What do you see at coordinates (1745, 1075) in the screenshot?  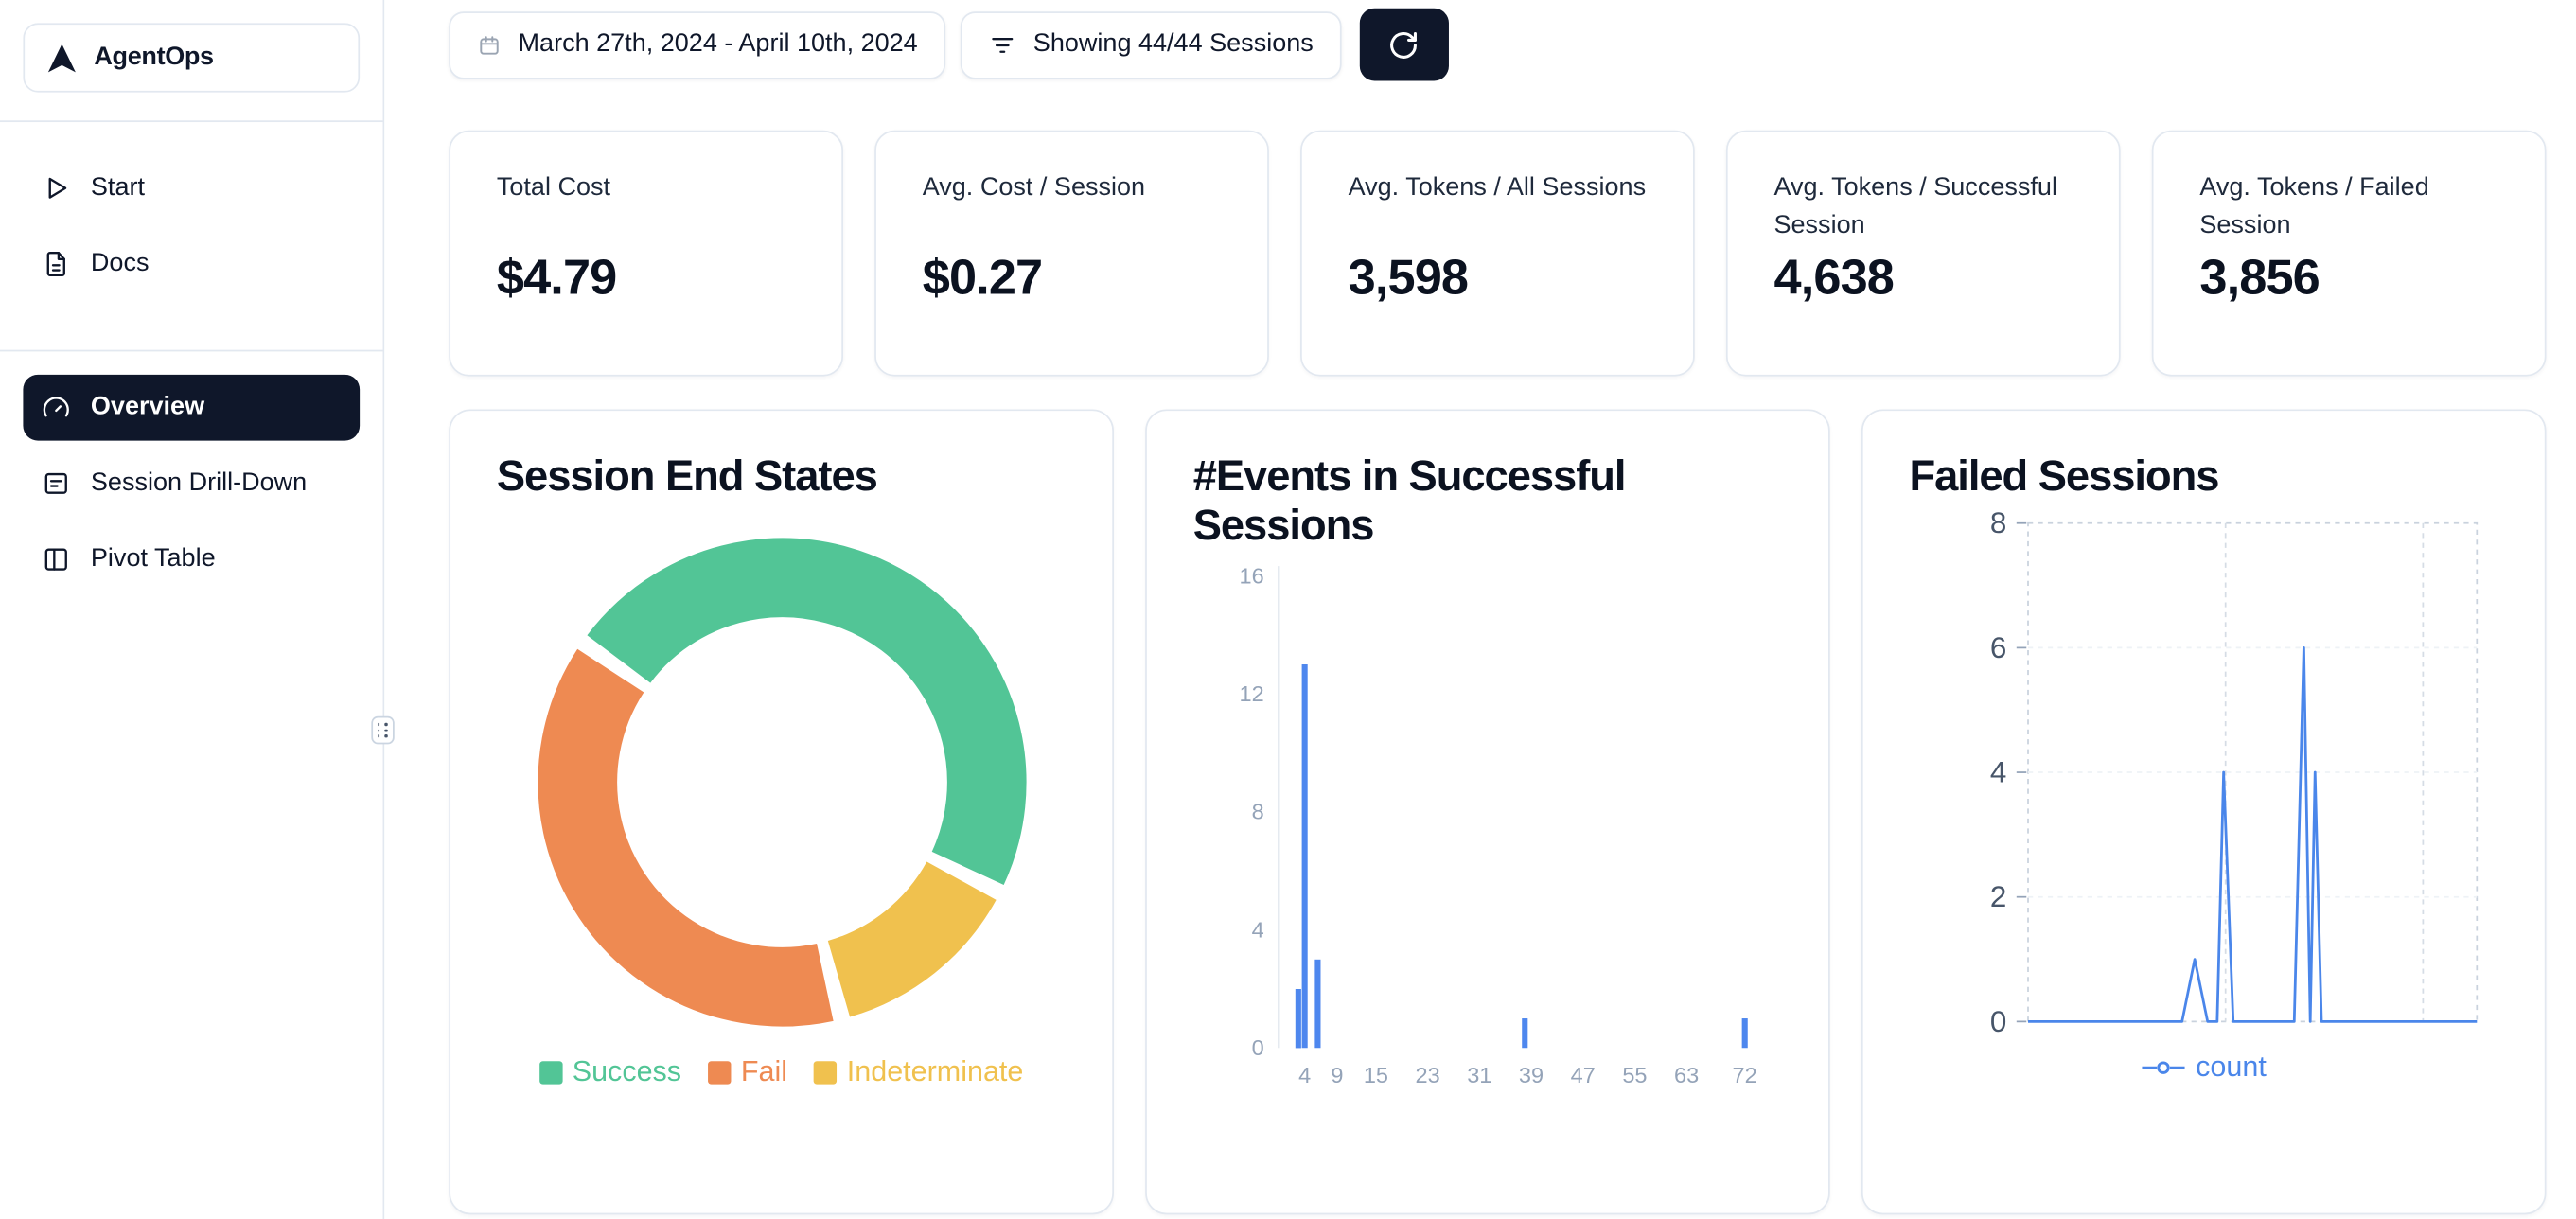 I see `svg-text: 72` at bounding box center [1745, 1075].